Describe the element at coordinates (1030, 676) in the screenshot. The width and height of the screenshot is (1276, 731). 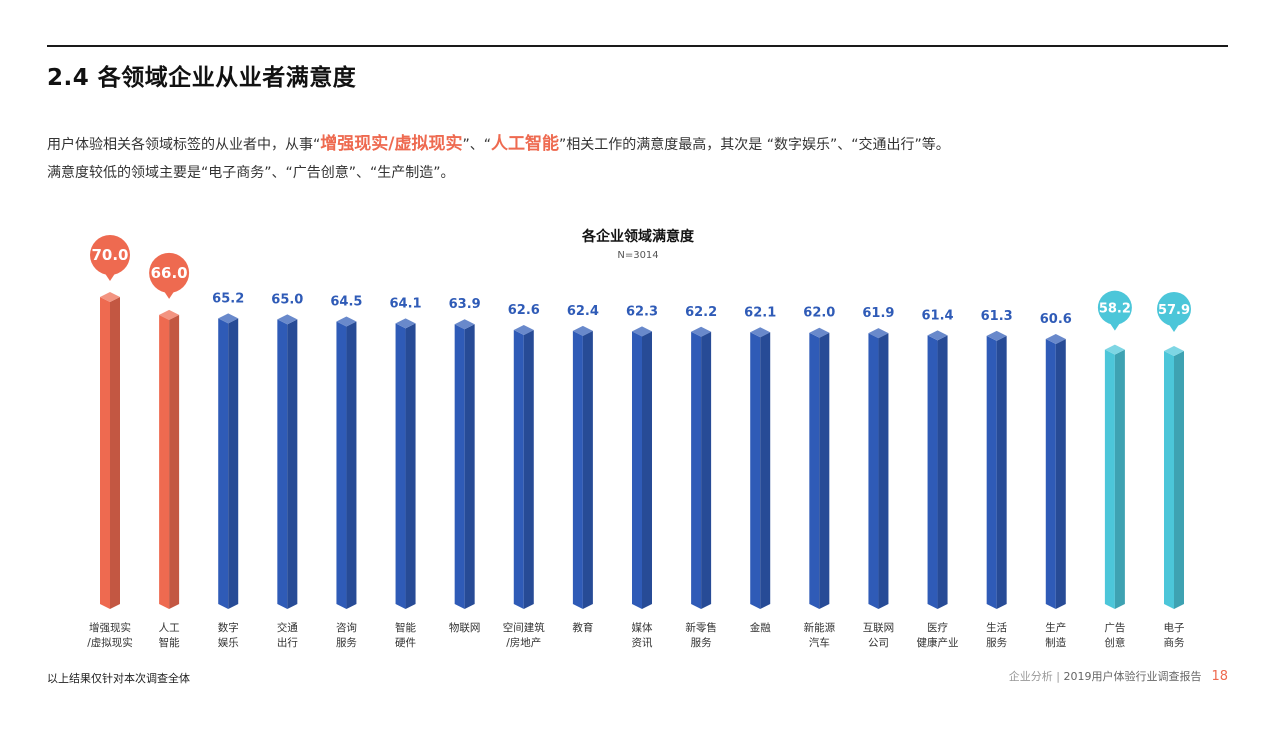
I see `footer-section: 企业分析` at that location.